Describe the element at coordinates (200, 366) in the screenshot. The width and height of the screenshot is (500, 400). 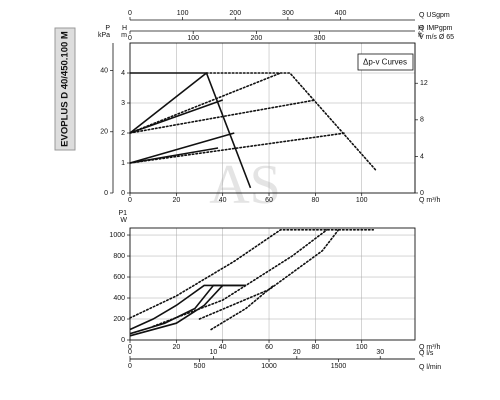
I see `tick-label: 500` at that location.